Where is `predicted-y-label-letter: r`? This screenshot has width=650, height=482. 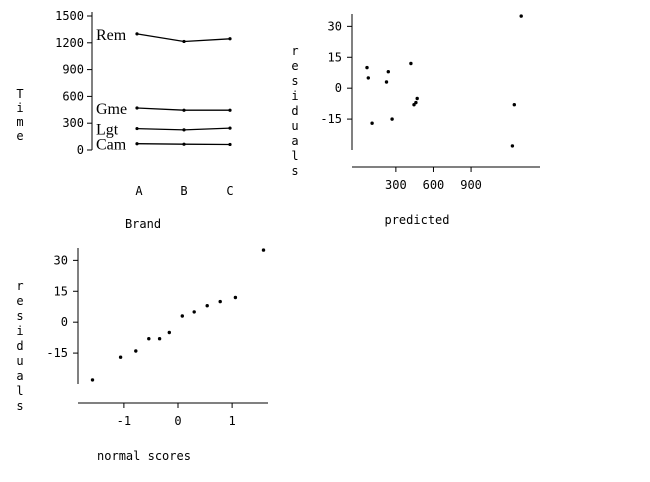 predicted-y-label-letter: r is located at coordinates (294, 51).